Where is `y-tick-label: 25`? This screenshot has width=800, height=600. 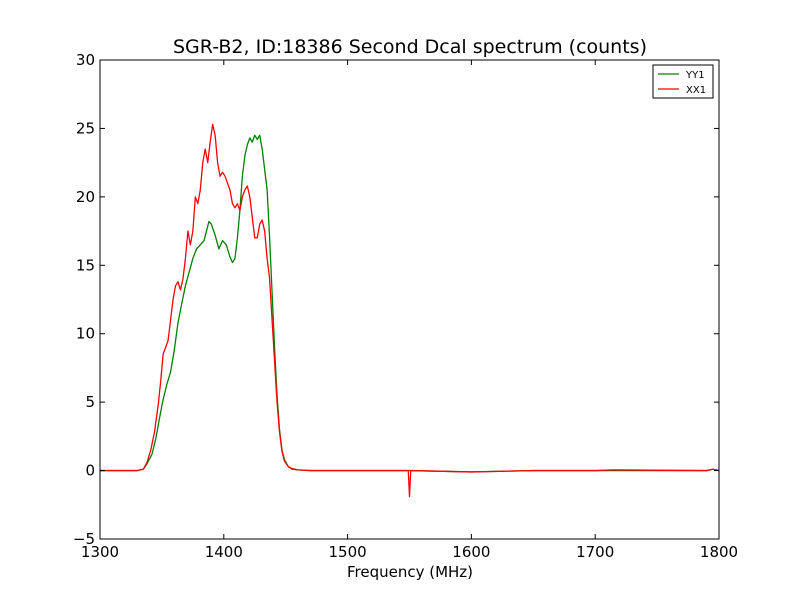
y-tick-label: 25 is located at coordinates (85, 128).